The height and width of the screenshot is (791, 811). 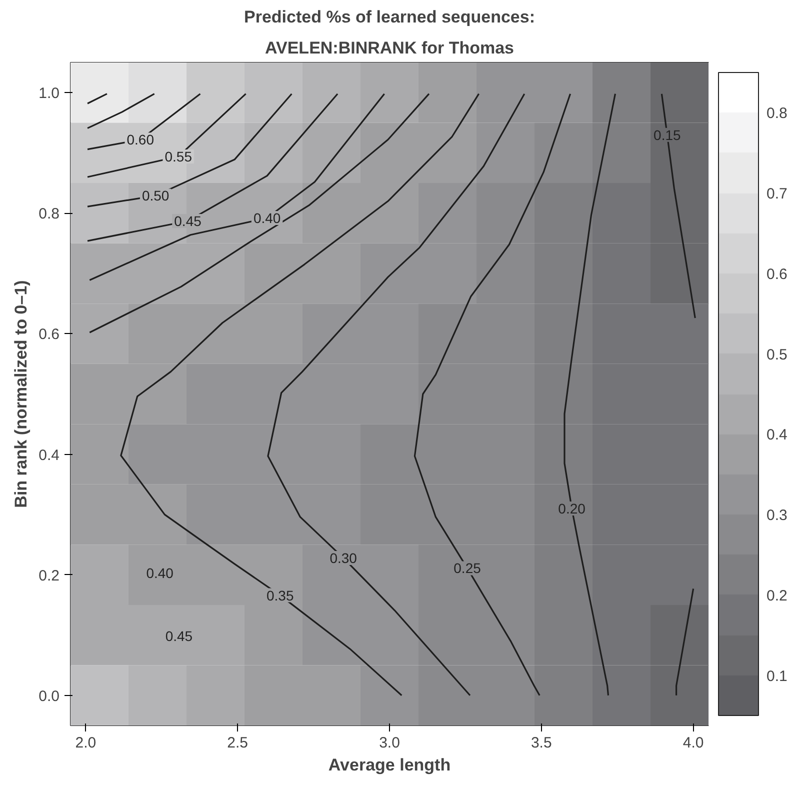 I want to click on x-axis-title: Average length, so click(x=389, y=765).